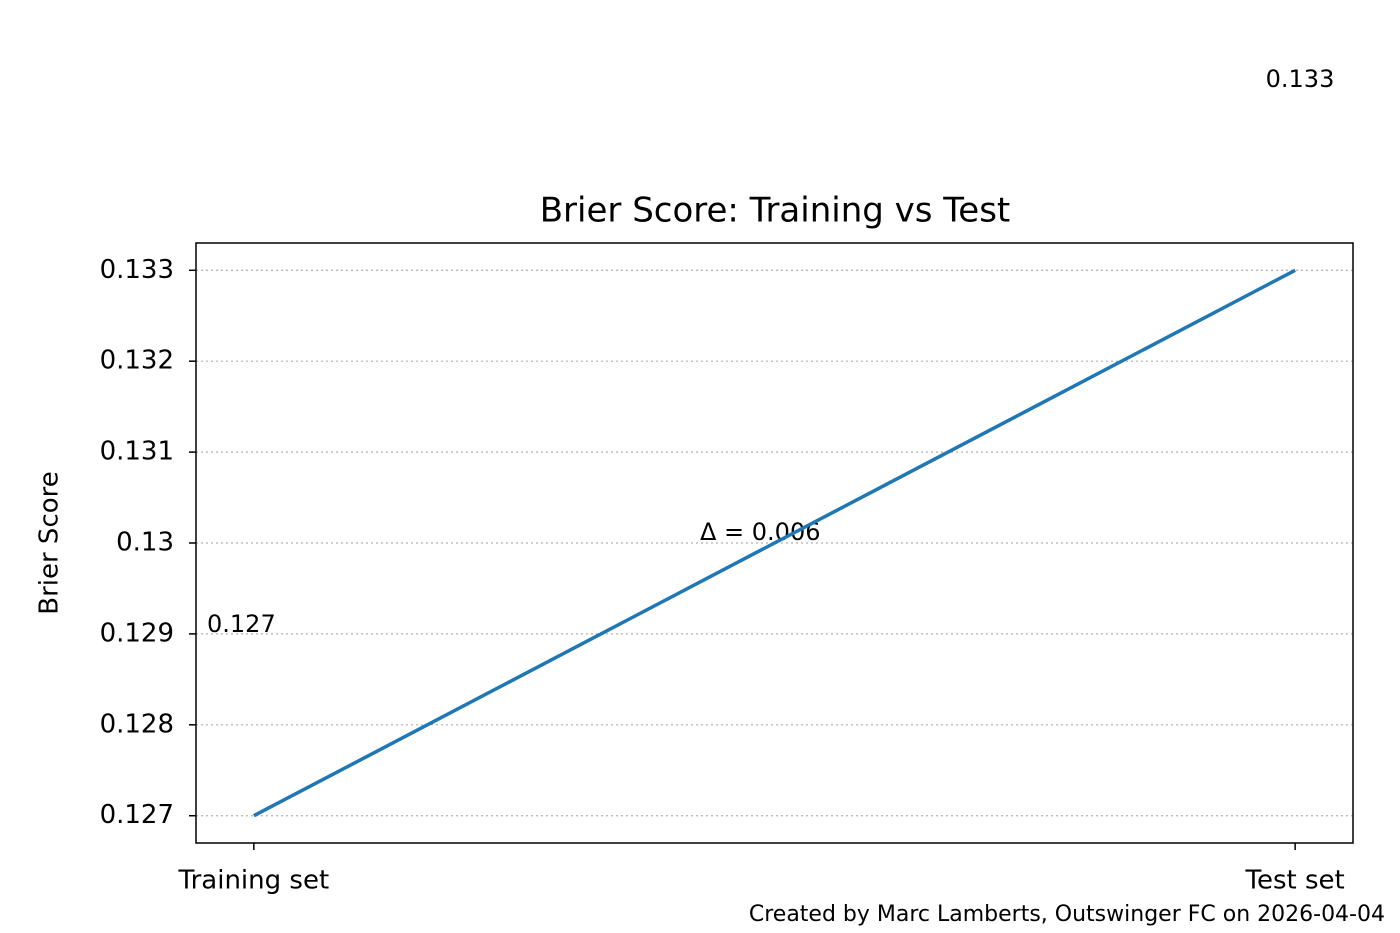  What do you see at coordinates (137, 724) in the screenshot?
I see `y-tick-label: 0.128` at bounding box center [137, 724].